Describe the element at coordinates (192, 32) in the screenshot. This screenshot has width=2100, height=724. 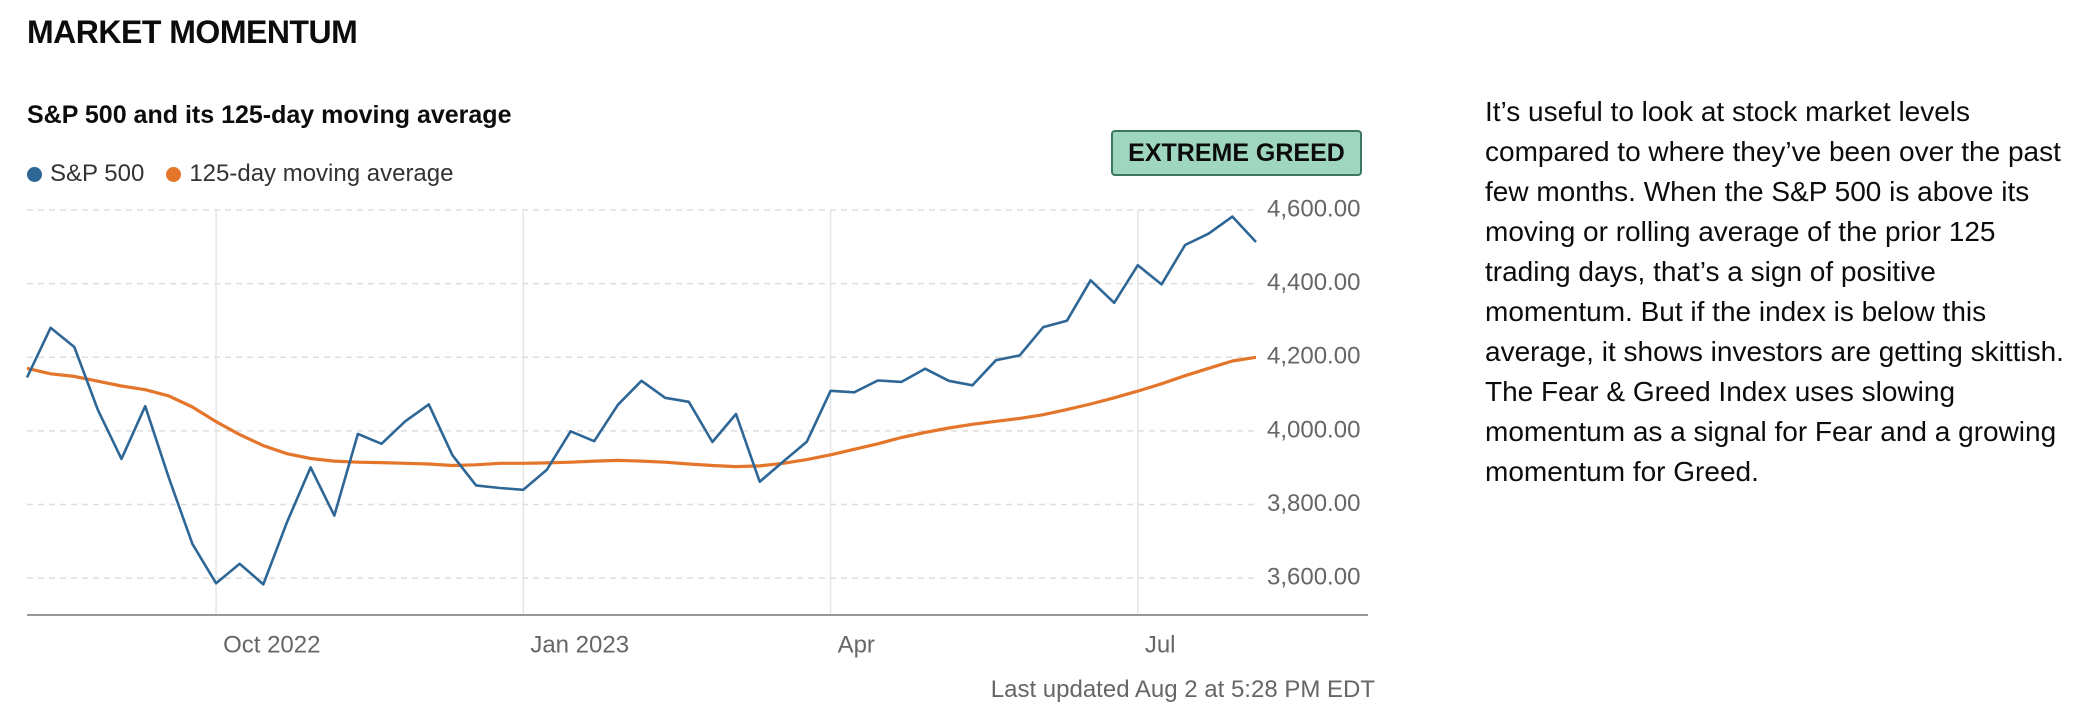
I see `section-title: MARKET MOMENTUM` at that location.